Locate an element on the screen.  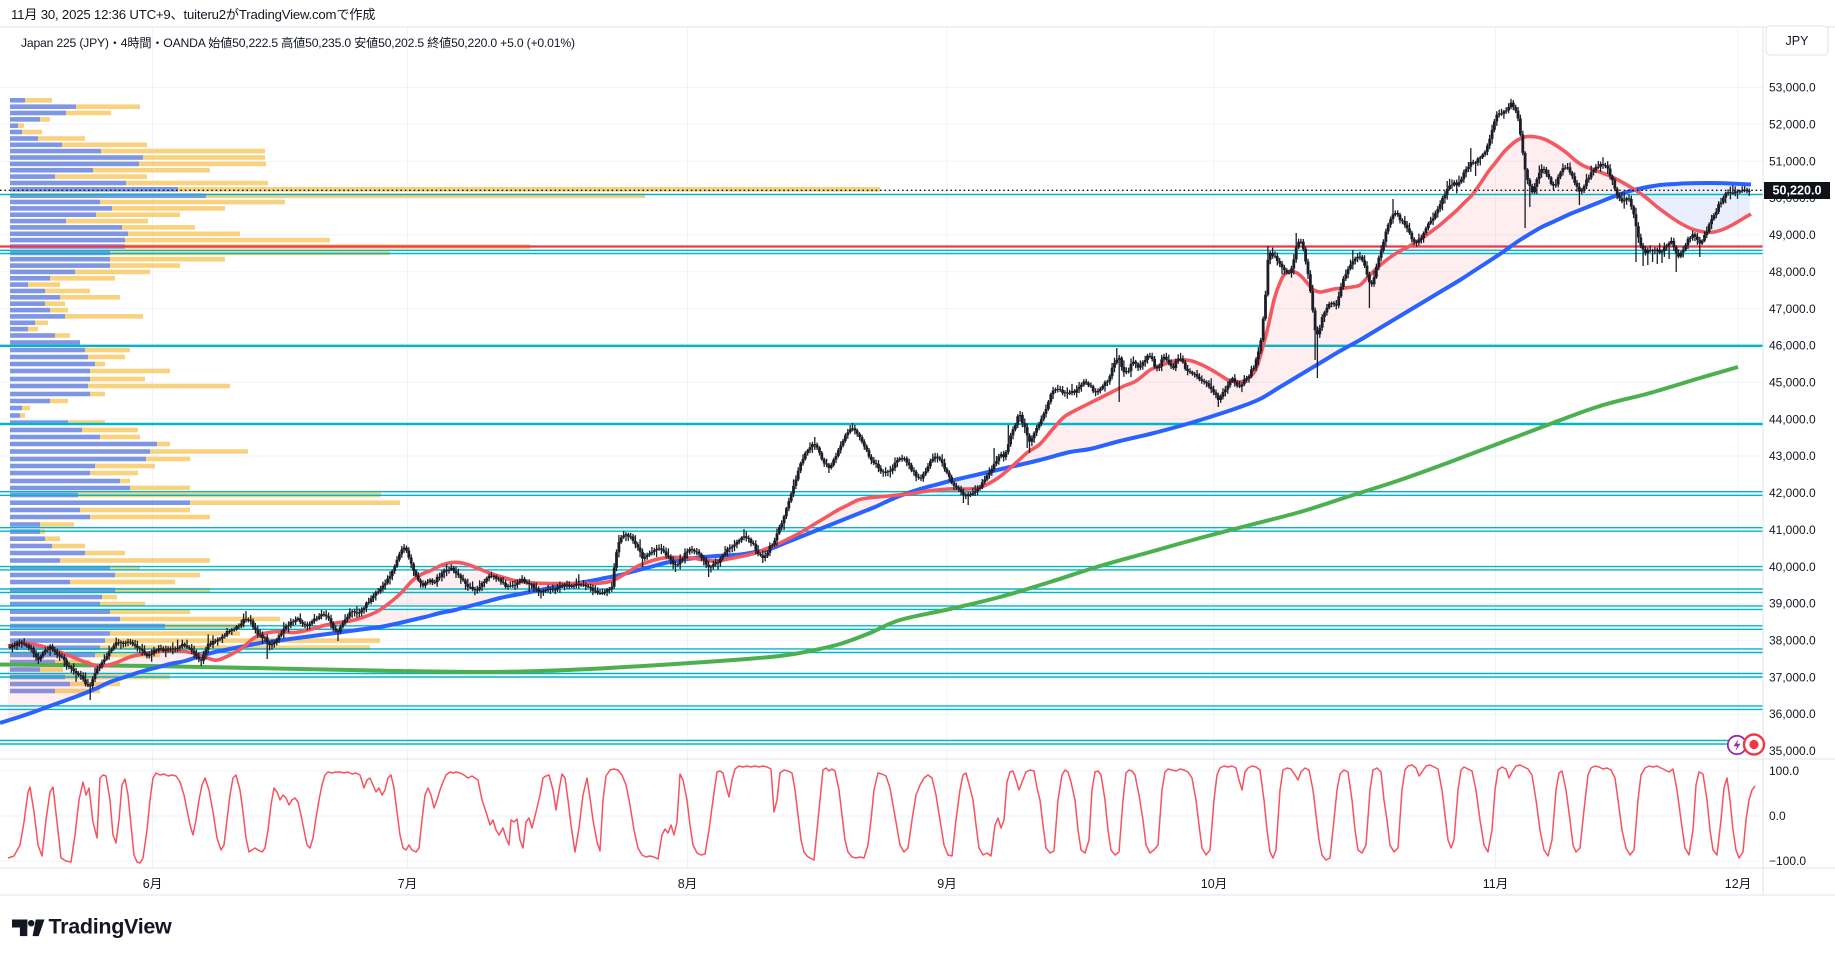
svg-text: 11月 is located at coordinates (1495, 884).